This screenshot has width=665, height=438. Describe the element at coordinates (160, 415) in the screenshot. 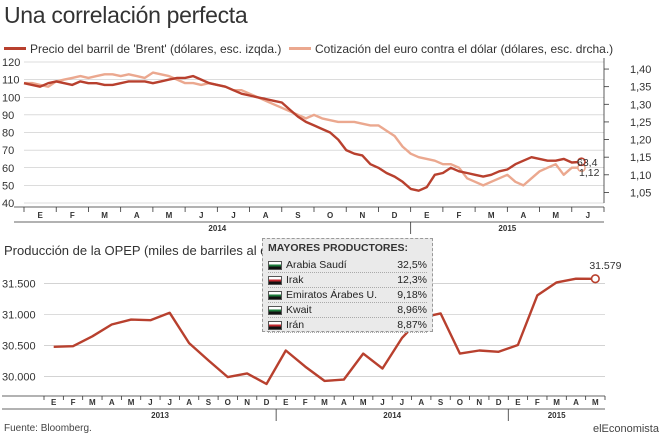

I see `year-label: 2013` at that location.